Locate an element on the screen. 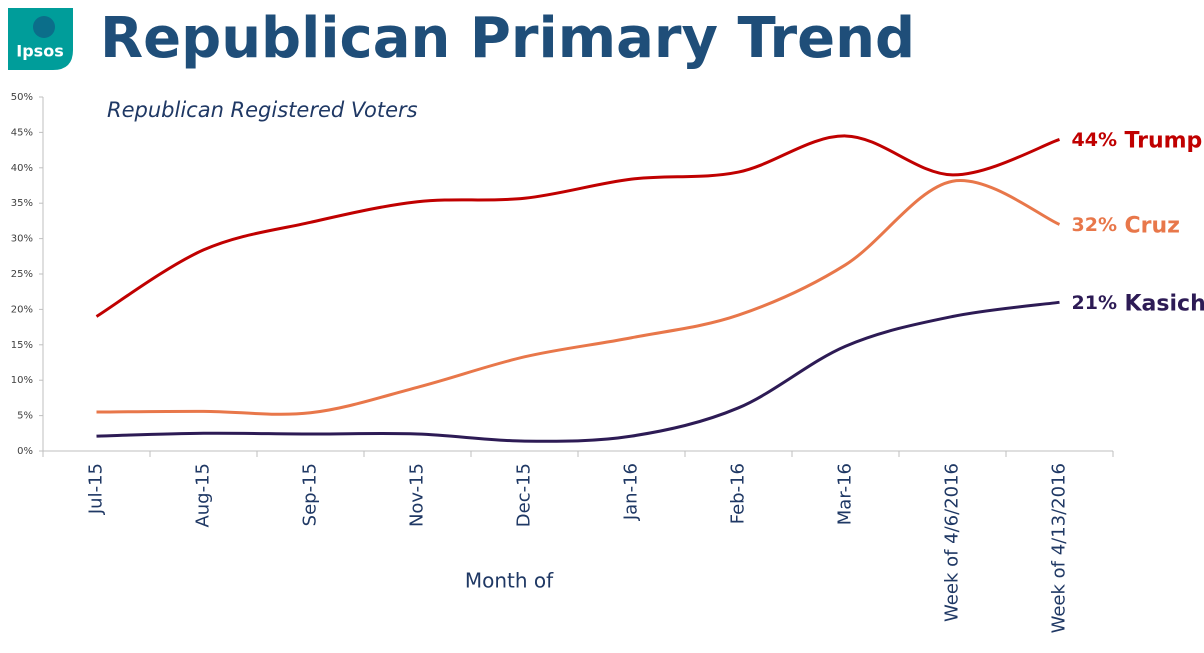 Image resolution: width=1204 pixels, height=653 pixels. x-tick-label: Mar-16 is located at coordinates (845, 494).